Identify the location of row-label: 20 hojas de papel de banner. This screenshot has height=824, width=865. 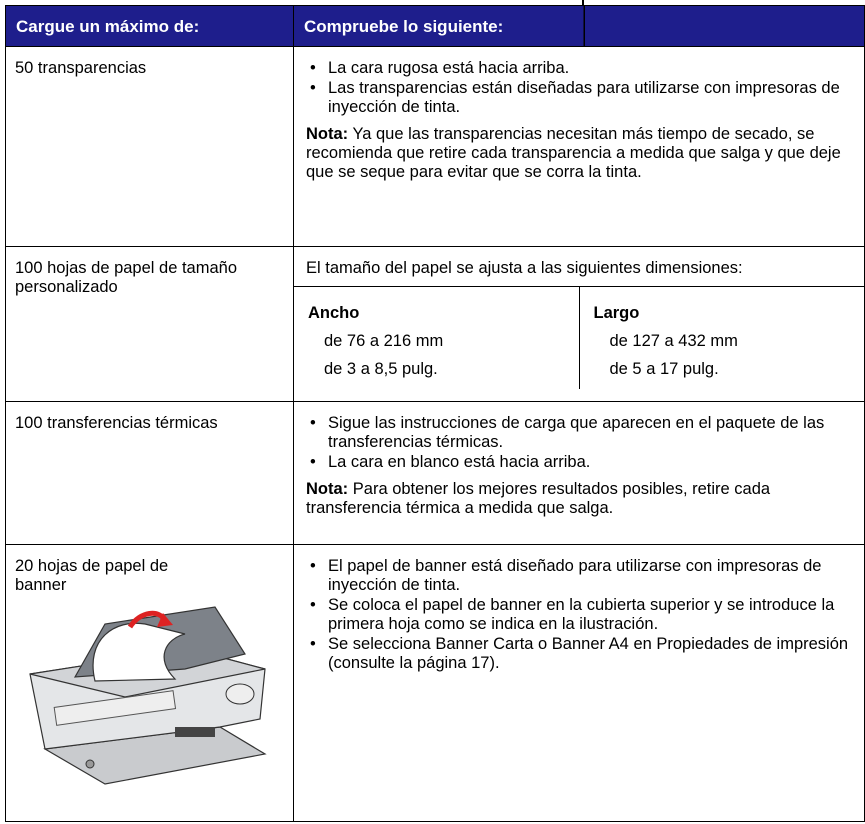
(149, 683).